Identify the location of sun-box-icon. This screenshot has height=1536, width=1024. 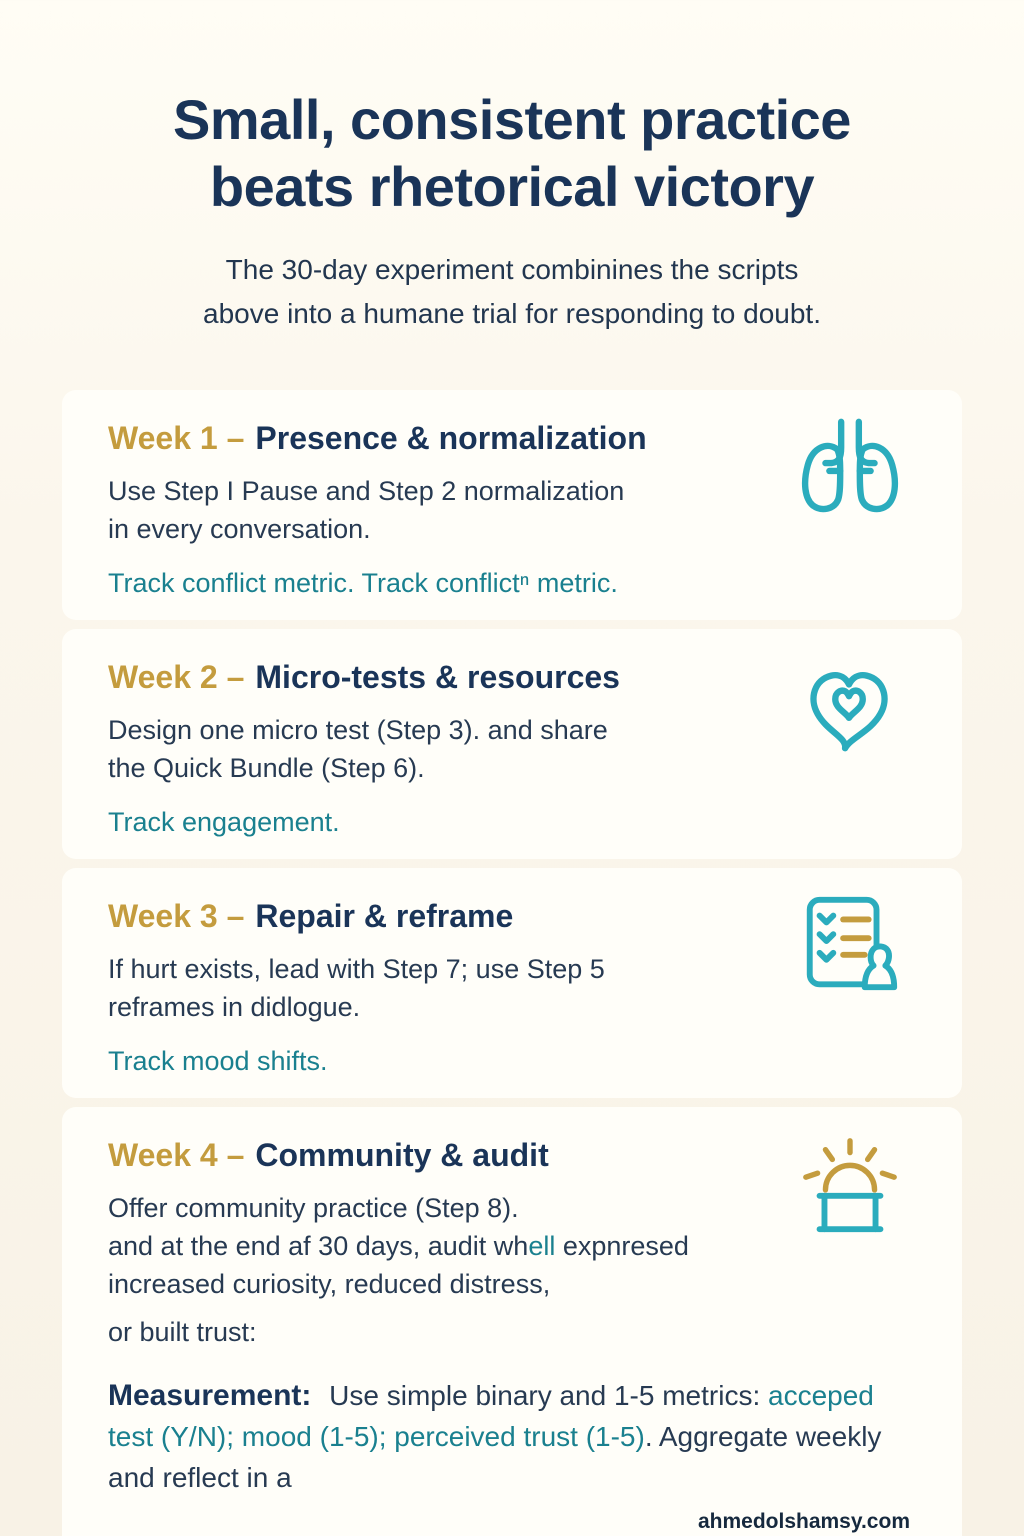
(850, 1185).